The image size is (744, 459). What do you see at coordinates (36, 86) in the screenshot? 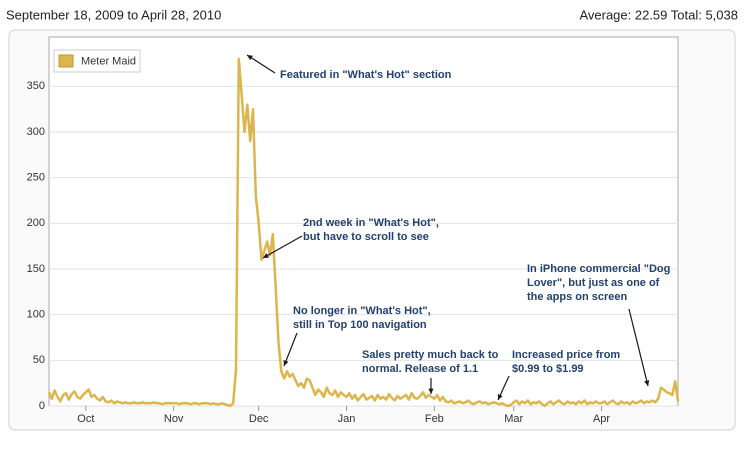
I see `y-tick-label: 350` at bounding box center [36, 86].